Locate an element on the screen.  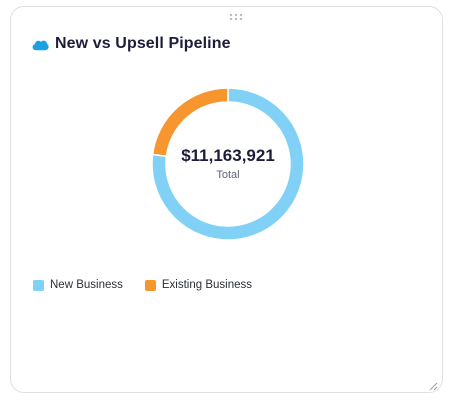
legend-item-existing-business: Existing Business is located at coordinates (198, 285).